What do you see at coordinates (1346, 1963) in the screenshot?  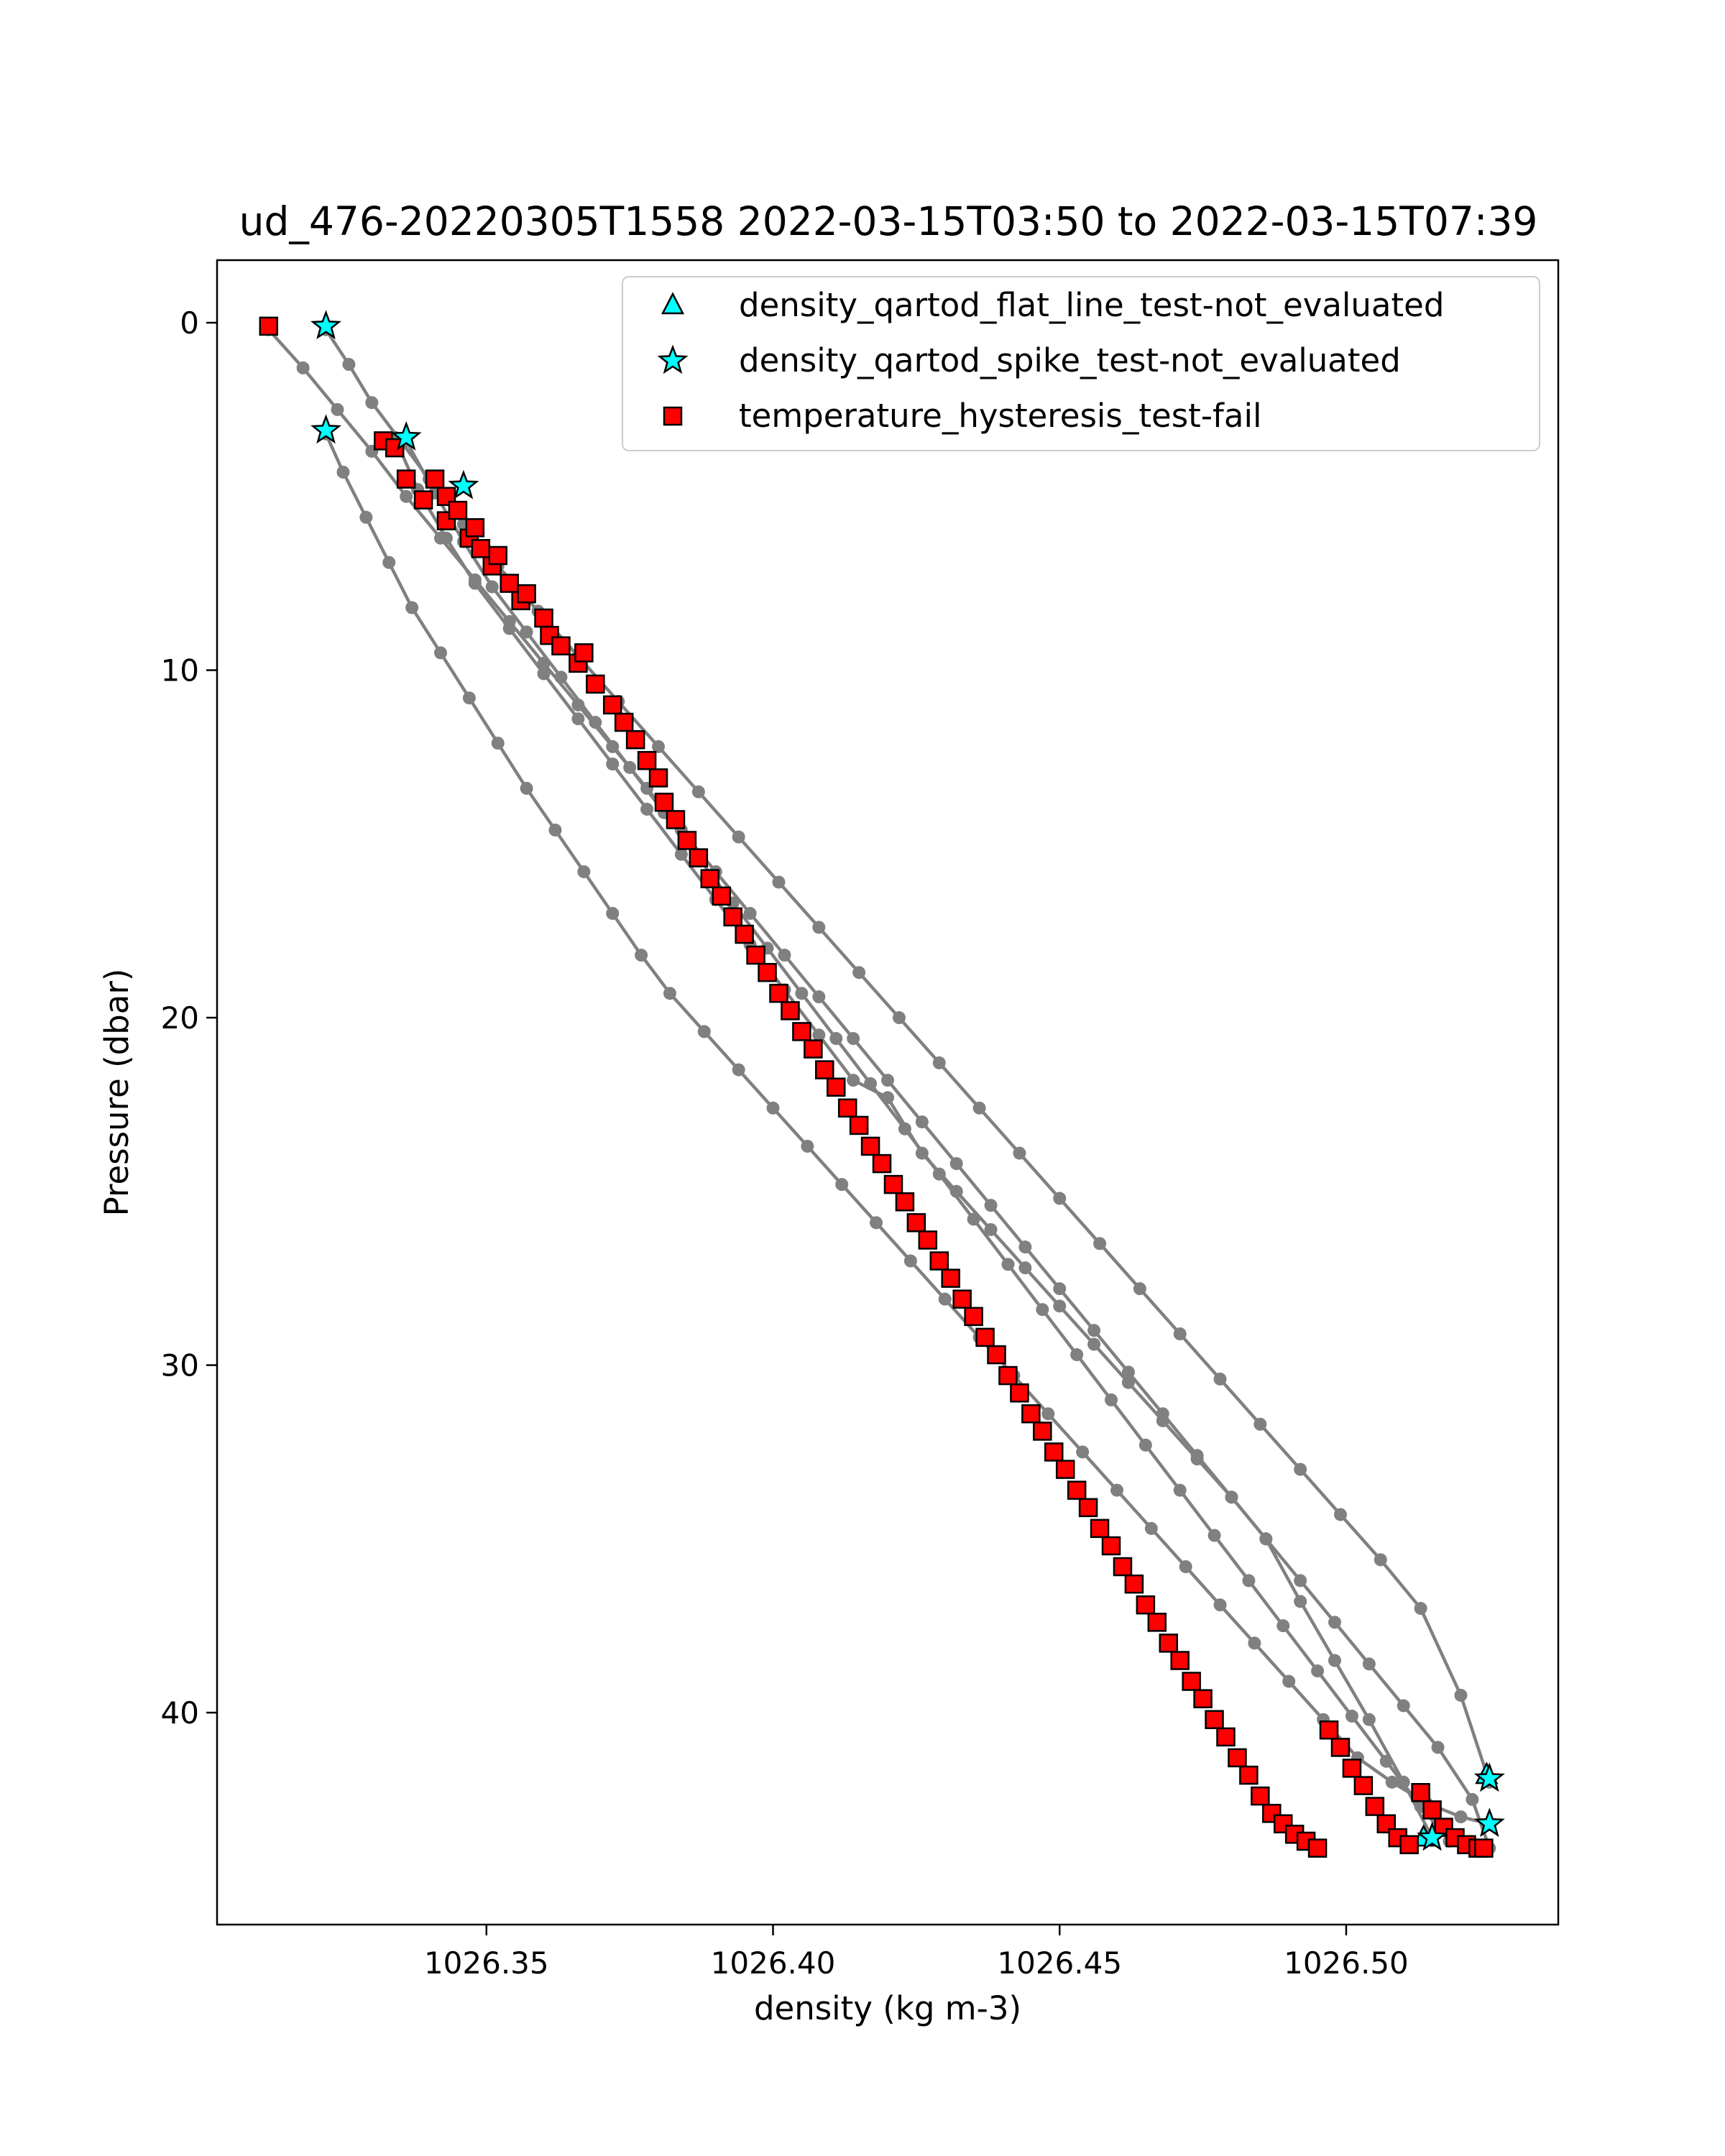 I see `x-tick-label: 1026.50` at bounding box center [1346, 1963].